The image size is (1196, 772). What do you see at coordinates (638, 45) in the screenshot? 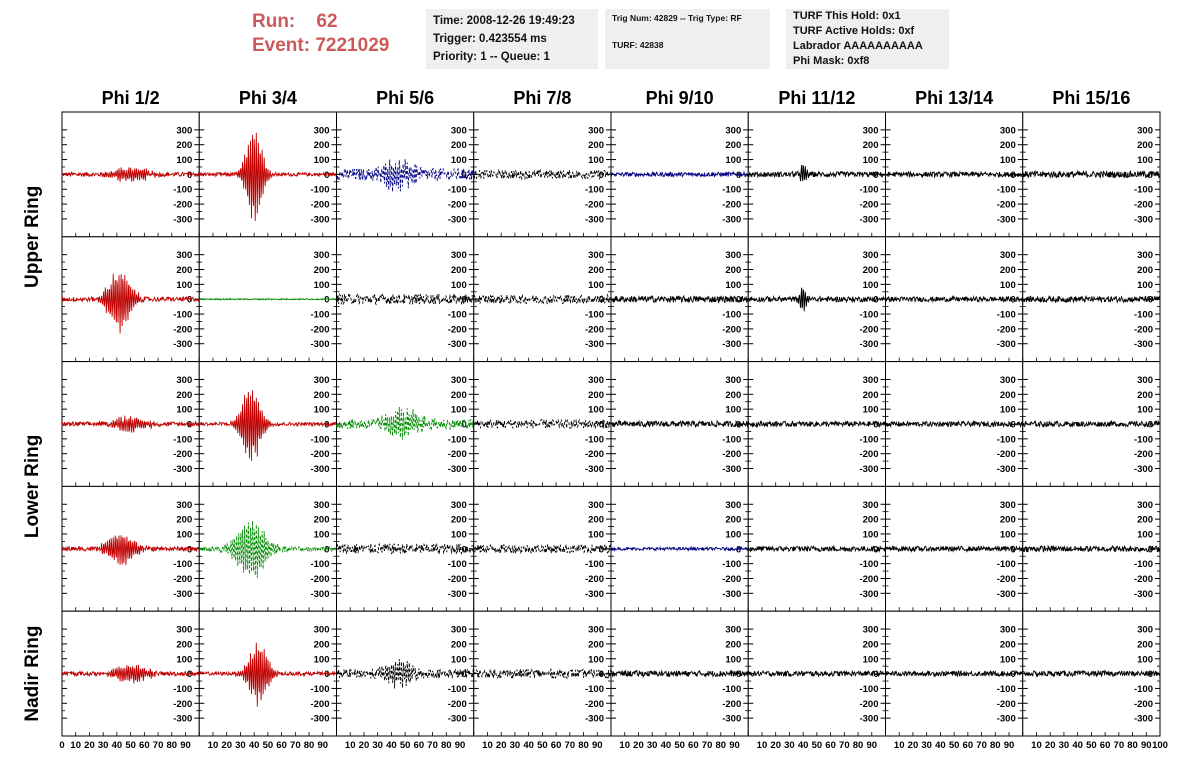
I see `turf-text: TURF: 42838` at bounding box center [638, 45].